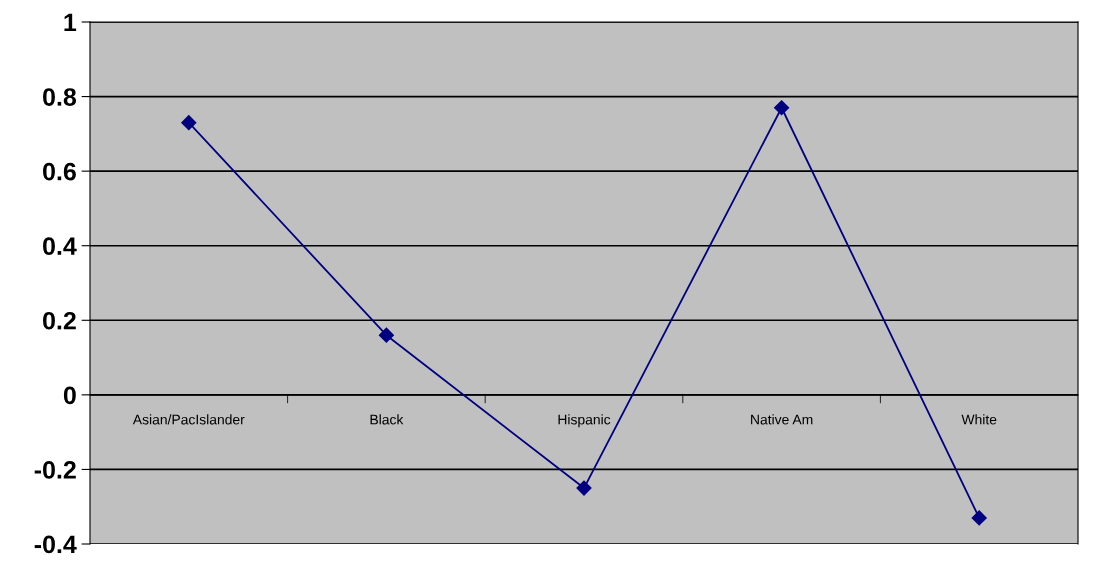 The width and height of the screenshot is (1096, 563). What do you see at coordinates (584, 421) in the screenshot?
I see `x-tick-label: Hispanic` at bounding box center [584, 421].